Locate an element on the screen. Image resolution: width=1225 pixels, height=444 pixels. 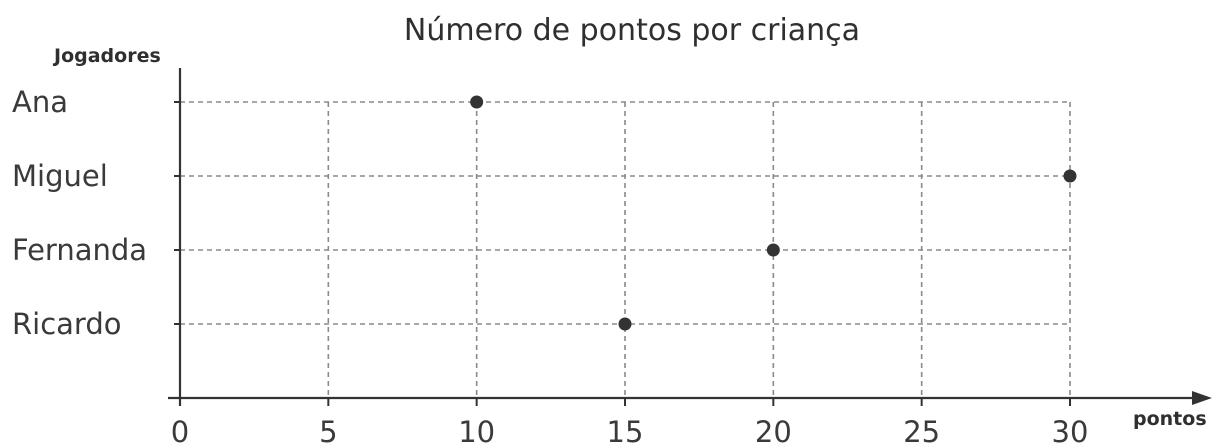
category-label: Ricardo is located at coordinates (67, 324).